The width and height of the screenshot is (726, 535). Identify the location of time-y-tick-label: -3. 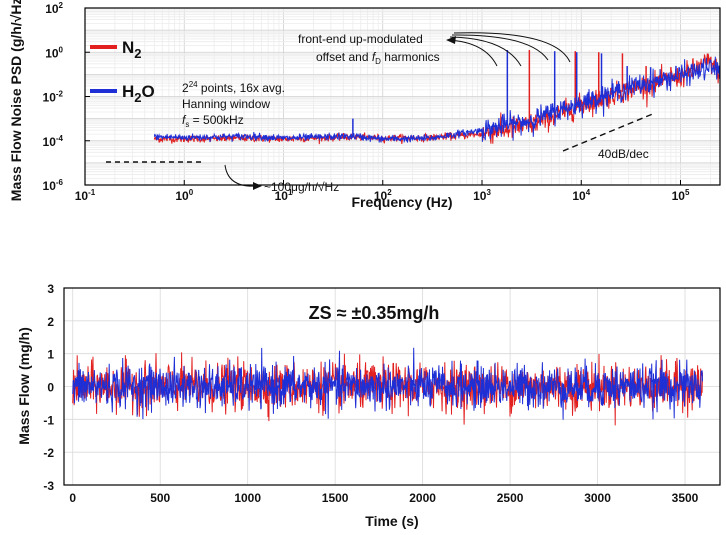
(48, 486).